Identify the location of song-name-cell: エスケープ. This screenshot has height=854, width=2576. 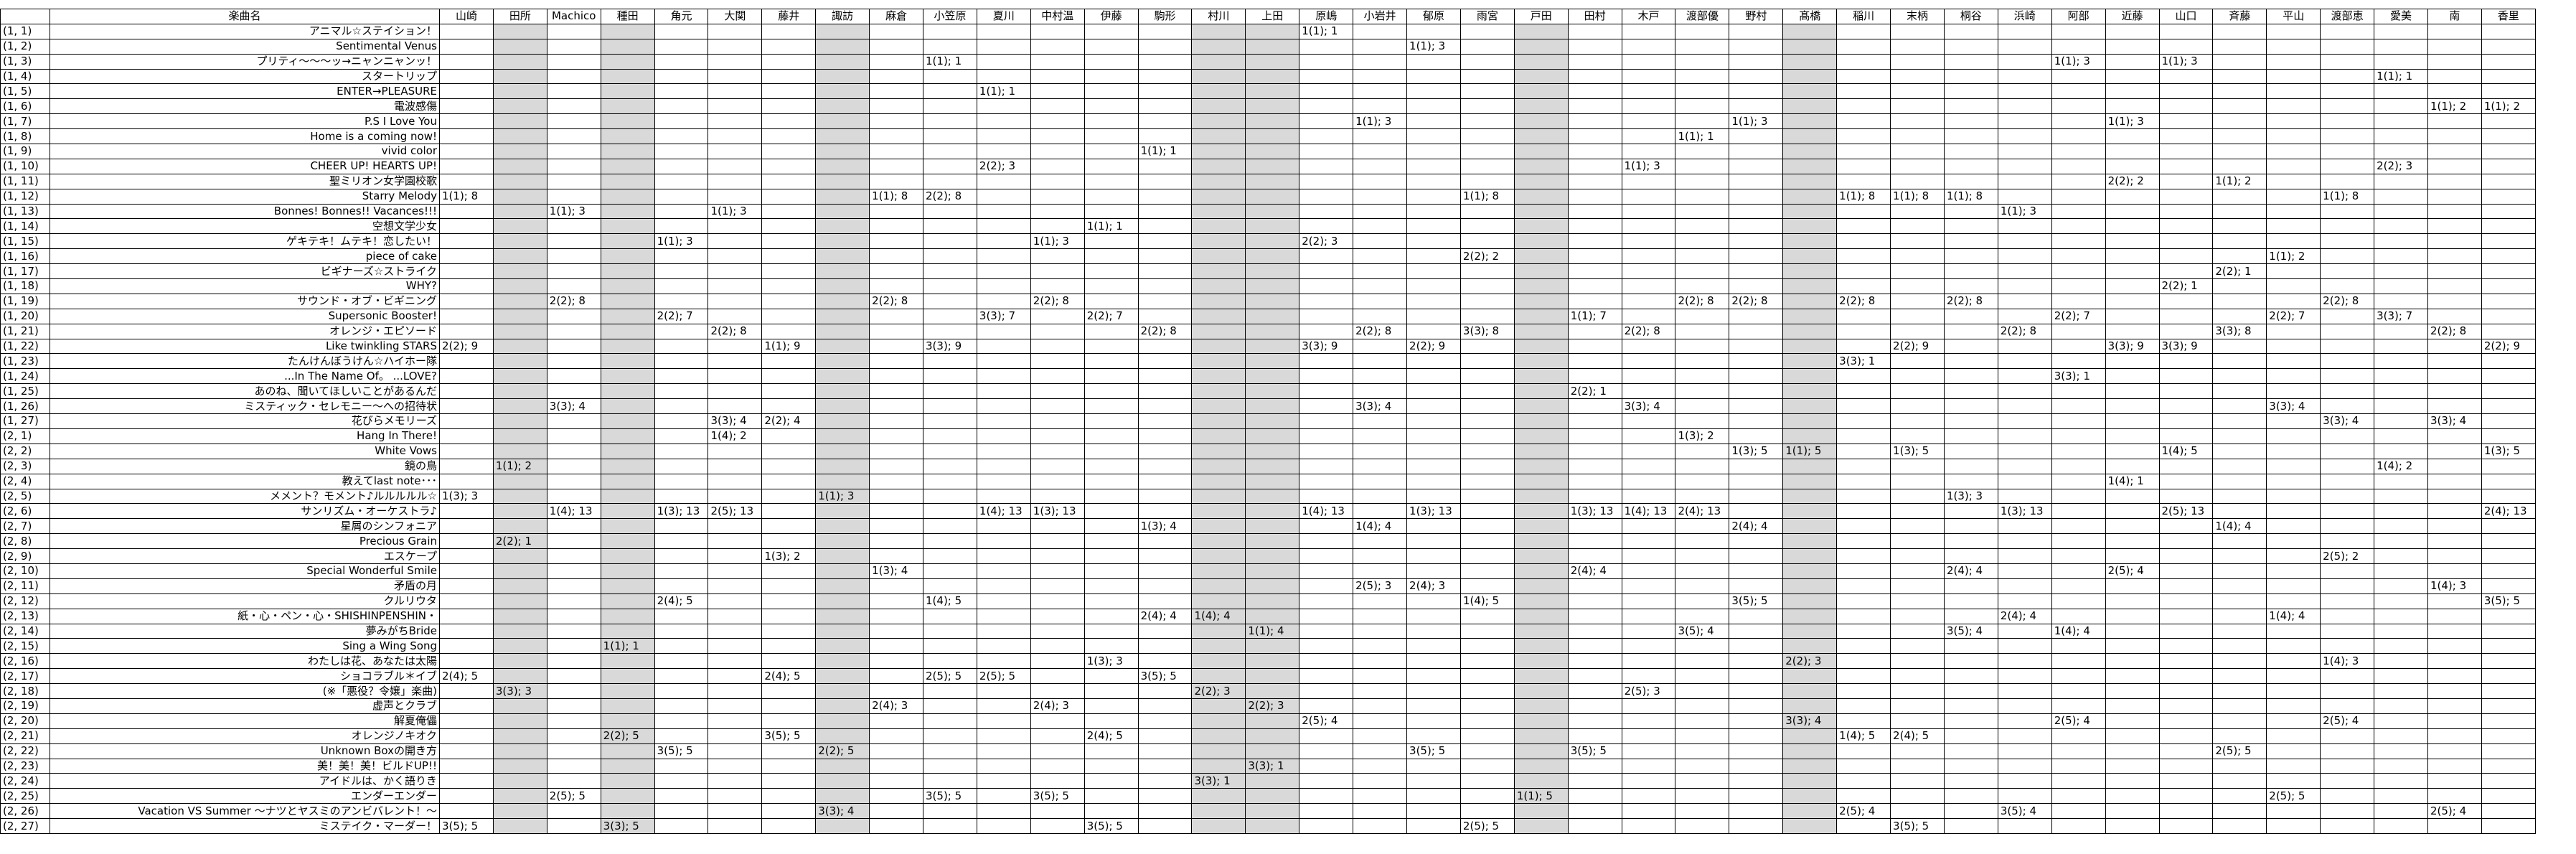
(245, 556).